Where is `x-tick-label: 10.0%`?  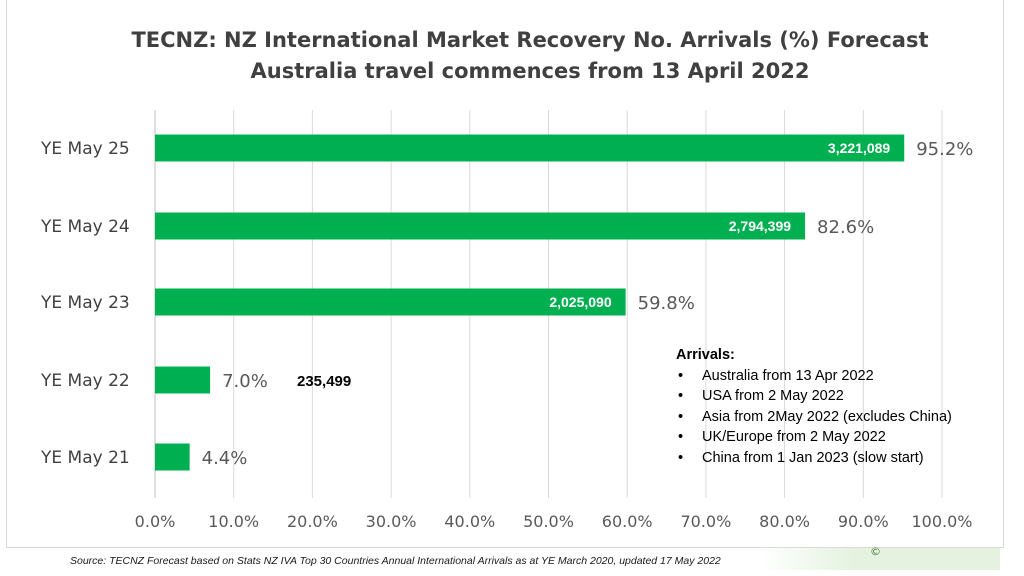
x-tick-label: 10.0% is located at coordinates (233, 521).